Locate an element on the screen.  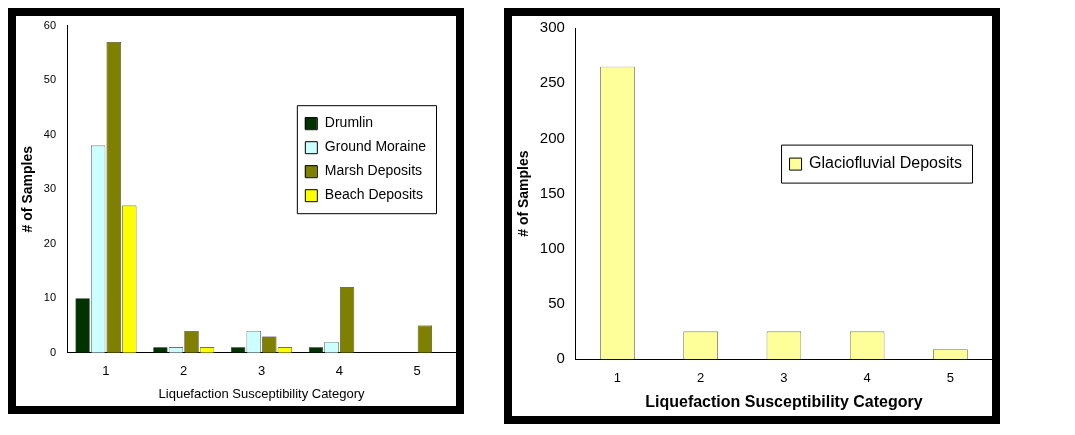
y-tick-label: 10 is located at coordinates (50, 297).